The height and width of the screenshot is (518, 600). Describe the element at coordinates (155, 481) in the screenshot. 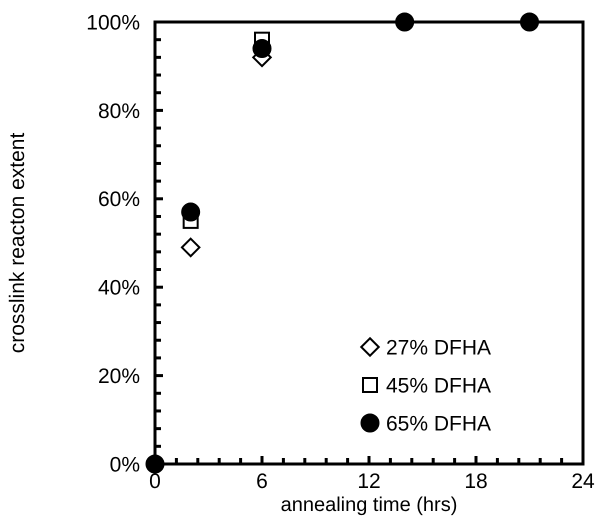

I see `x-tick-label: 0` at that location.